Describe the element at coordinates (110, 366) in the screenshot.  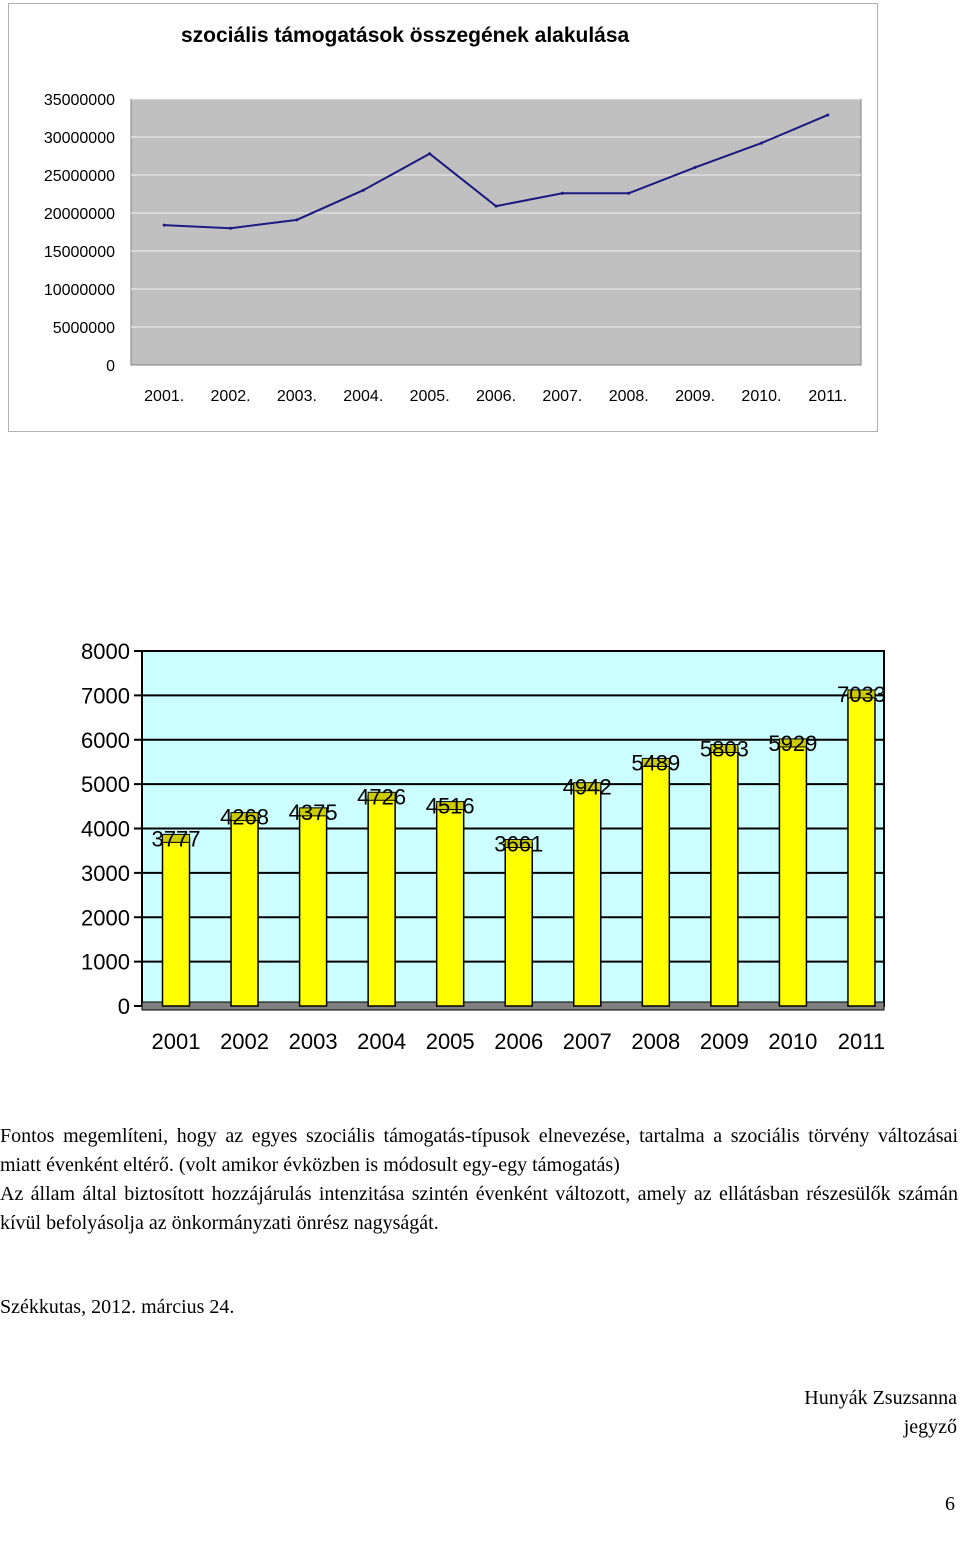
I see `line-y-tick-label: 0` at that location.